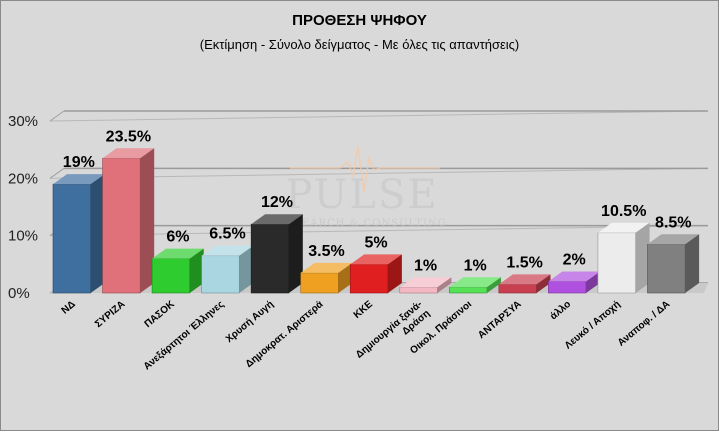 The width and height of the screenshot is (719, 431). I want to click on pulse-watermark: PULSE RESEARCH & CONSULTING, so click(361, 187).